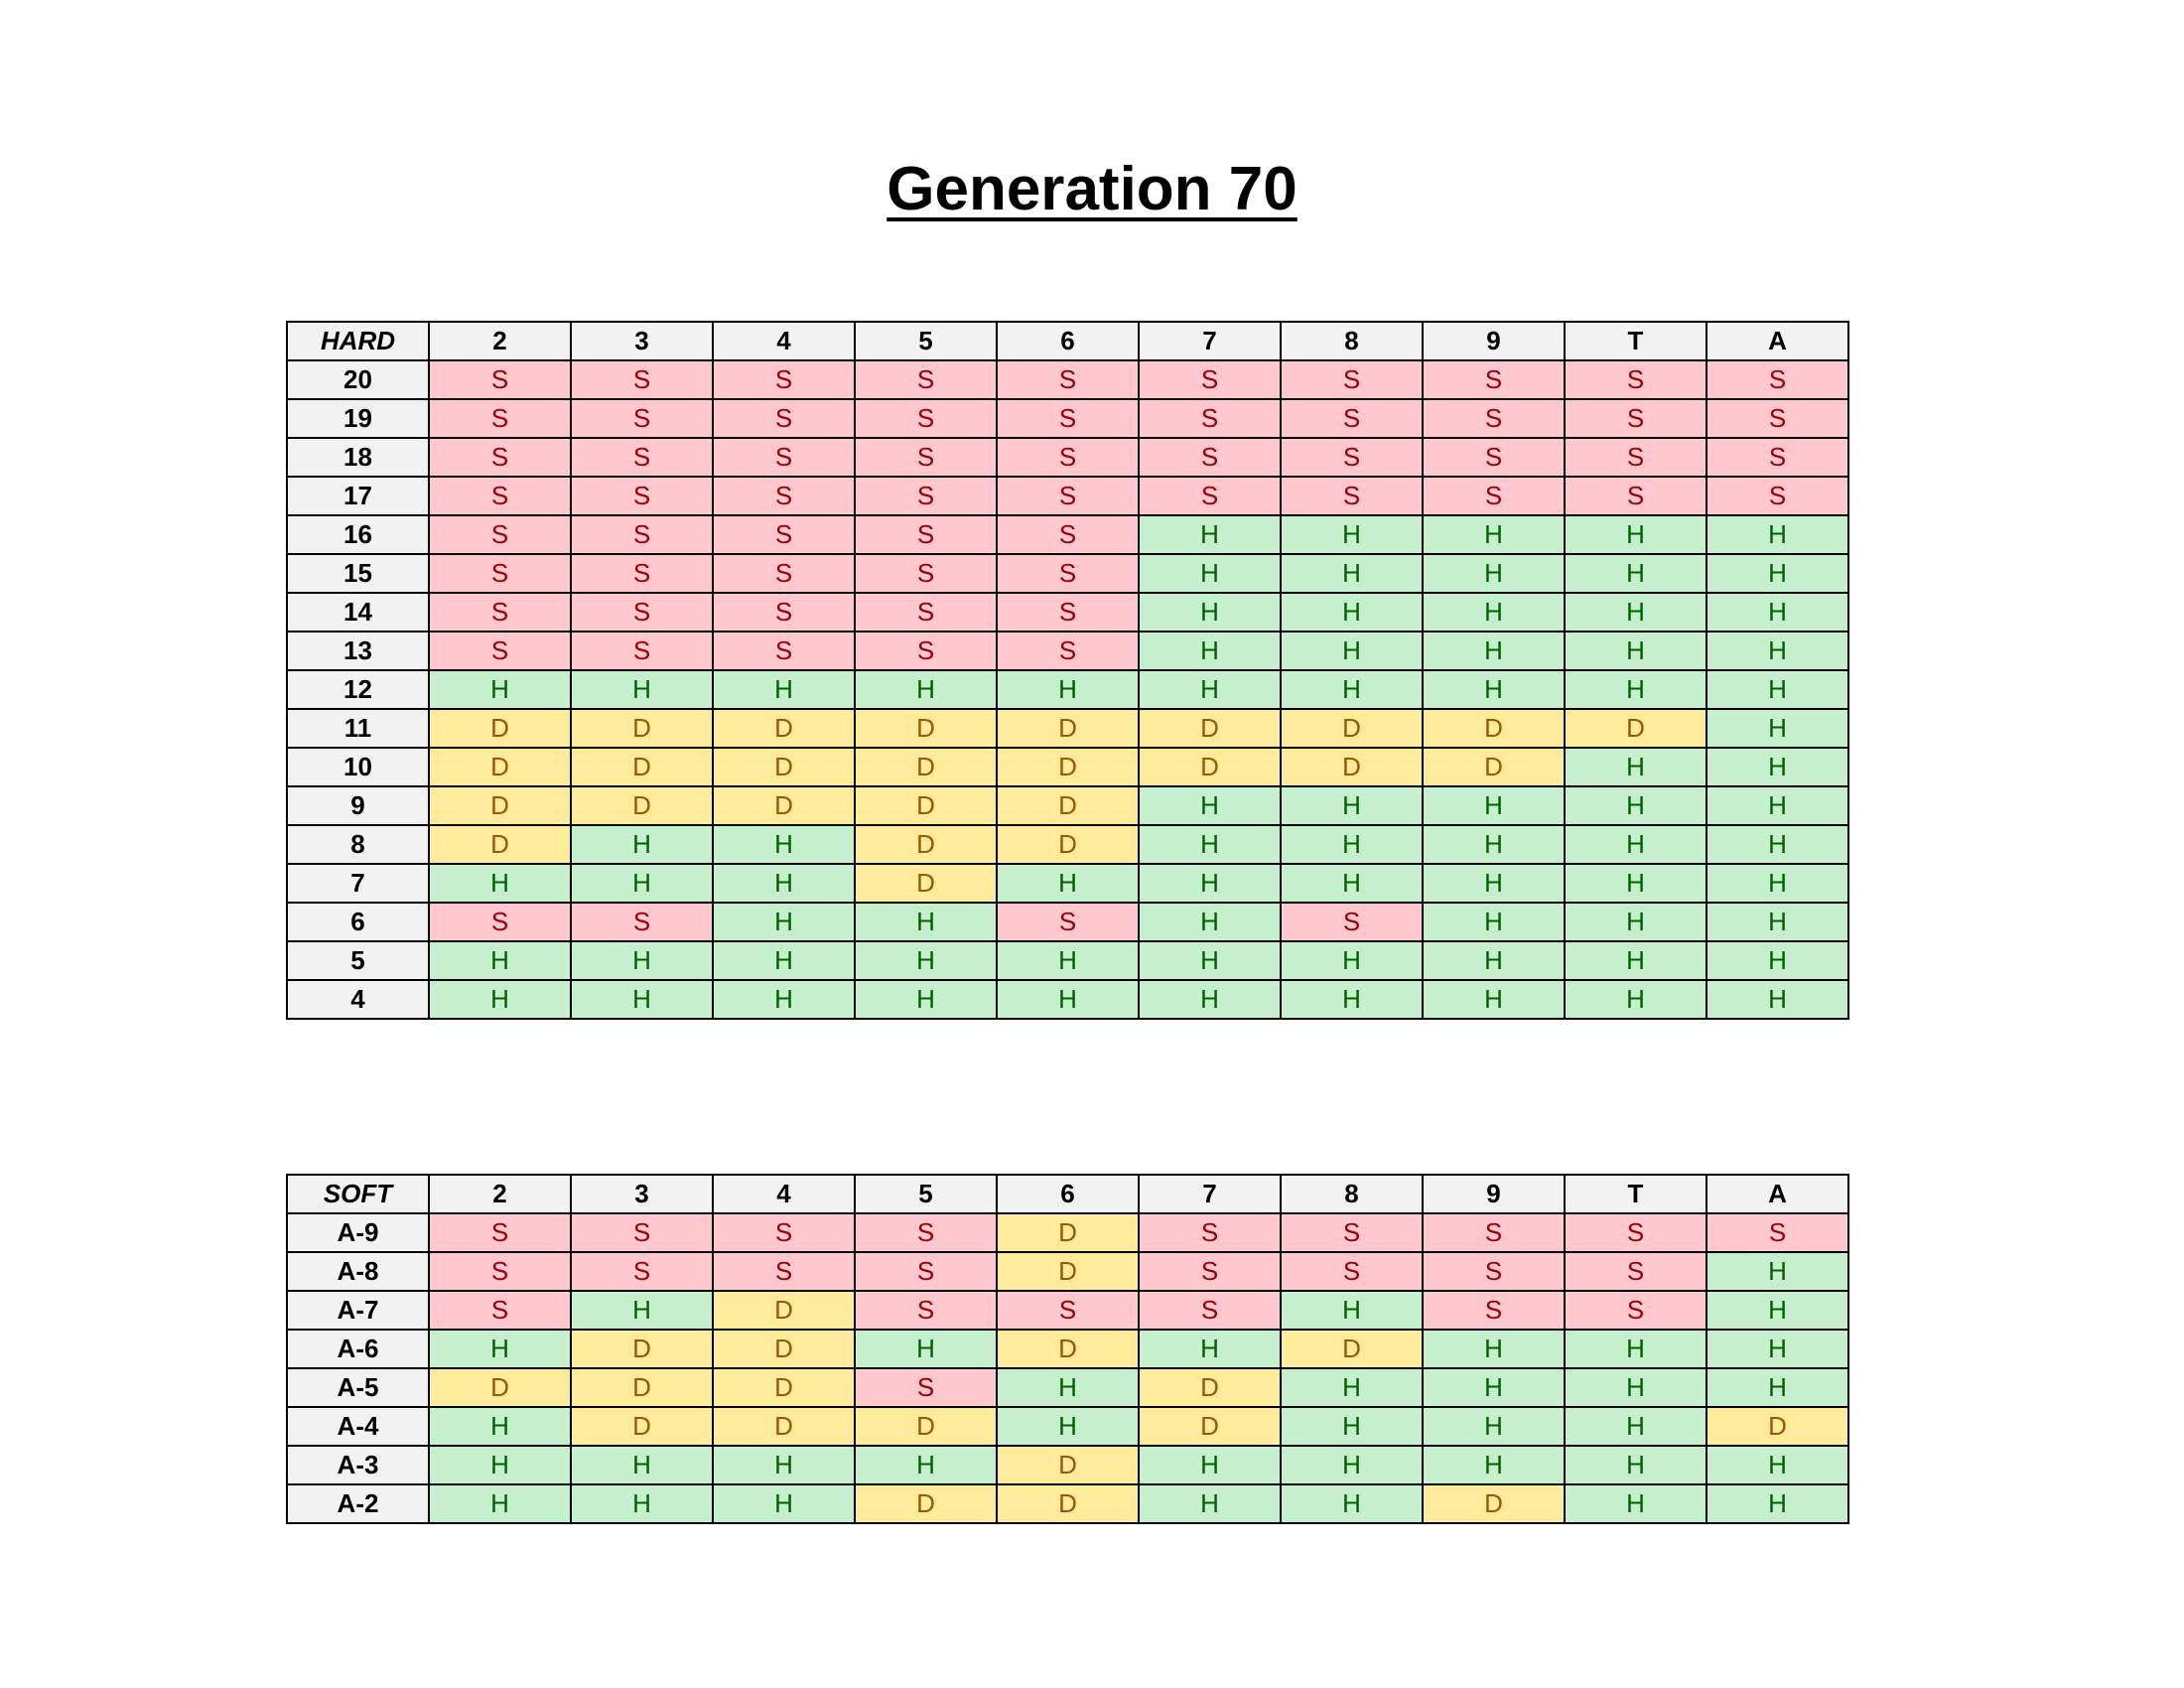  What do you see at coordinates (358, 379) in the screenshot?
I see `player-hand-label: 20` at bounding box center [358, 379].